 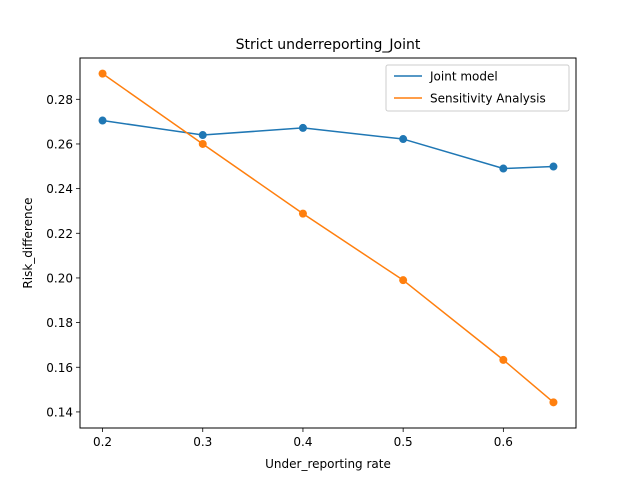 What do you see at coordinates (59, 412) in the screenshot?
I see `y-tick-label: 0.14` at bounding box center [59, 412].